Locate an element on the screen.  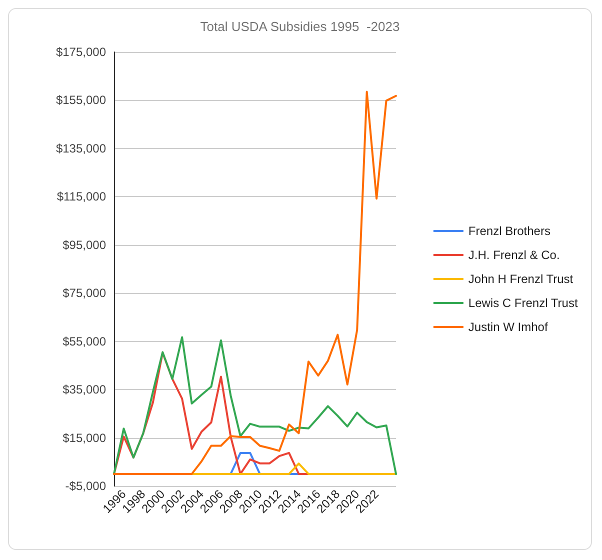
y-tick-label: $95,000 is located at coordinates (84, 245).